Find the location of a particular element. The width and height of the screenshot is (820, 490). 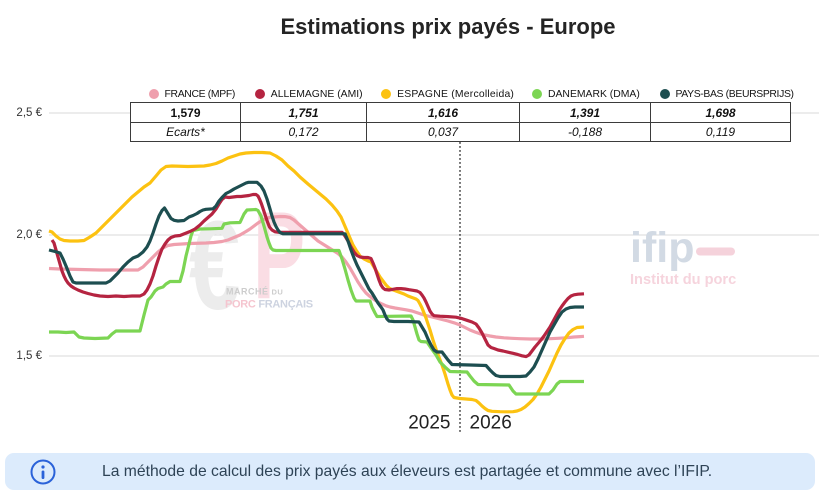

svg-text: MARCHÉ DU is located at coordinates (254, 292).